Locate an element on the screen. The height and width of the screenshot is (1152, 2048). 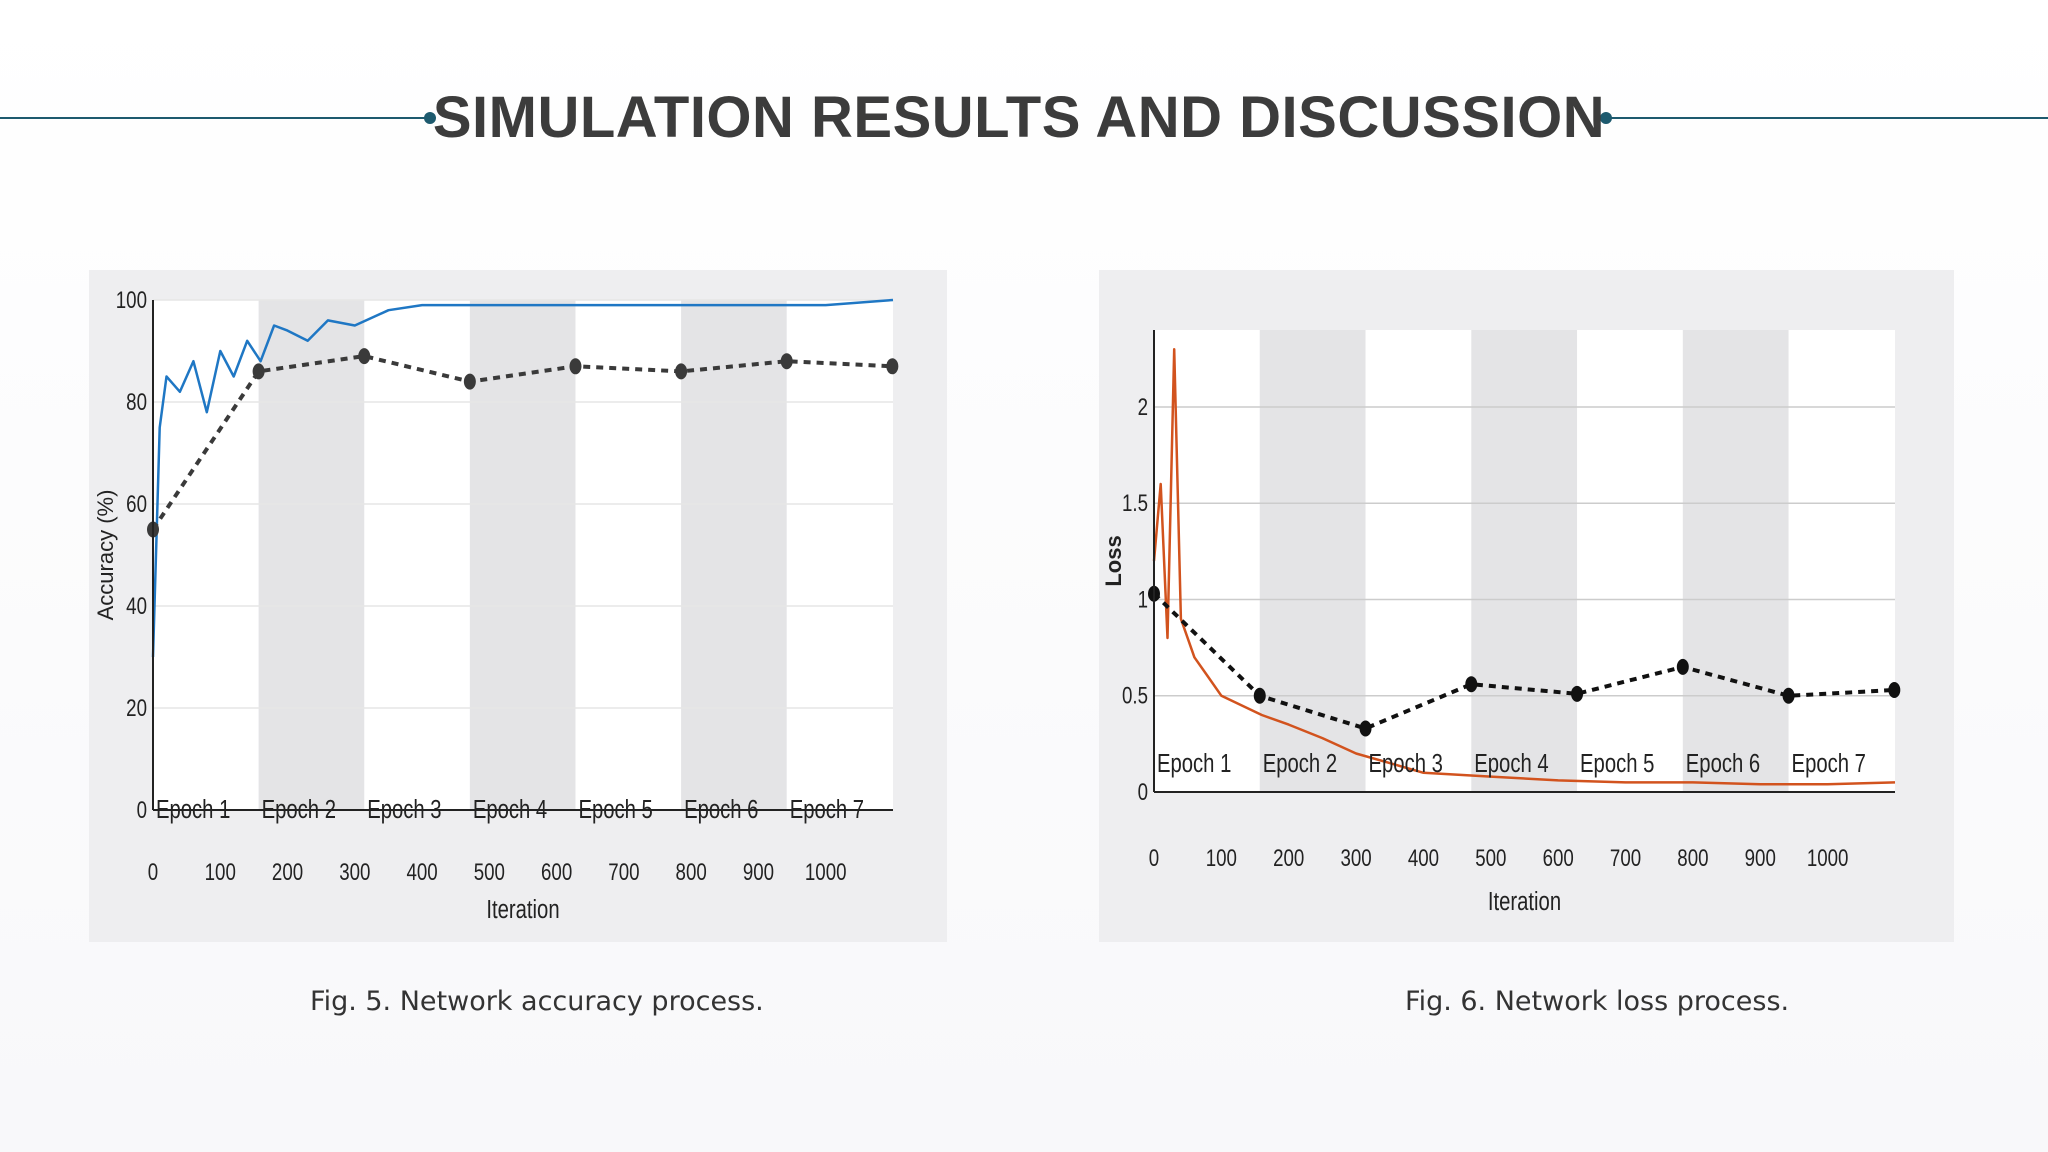
y-axis-label: Accuracy (%) is located at coordinates (105, 555).